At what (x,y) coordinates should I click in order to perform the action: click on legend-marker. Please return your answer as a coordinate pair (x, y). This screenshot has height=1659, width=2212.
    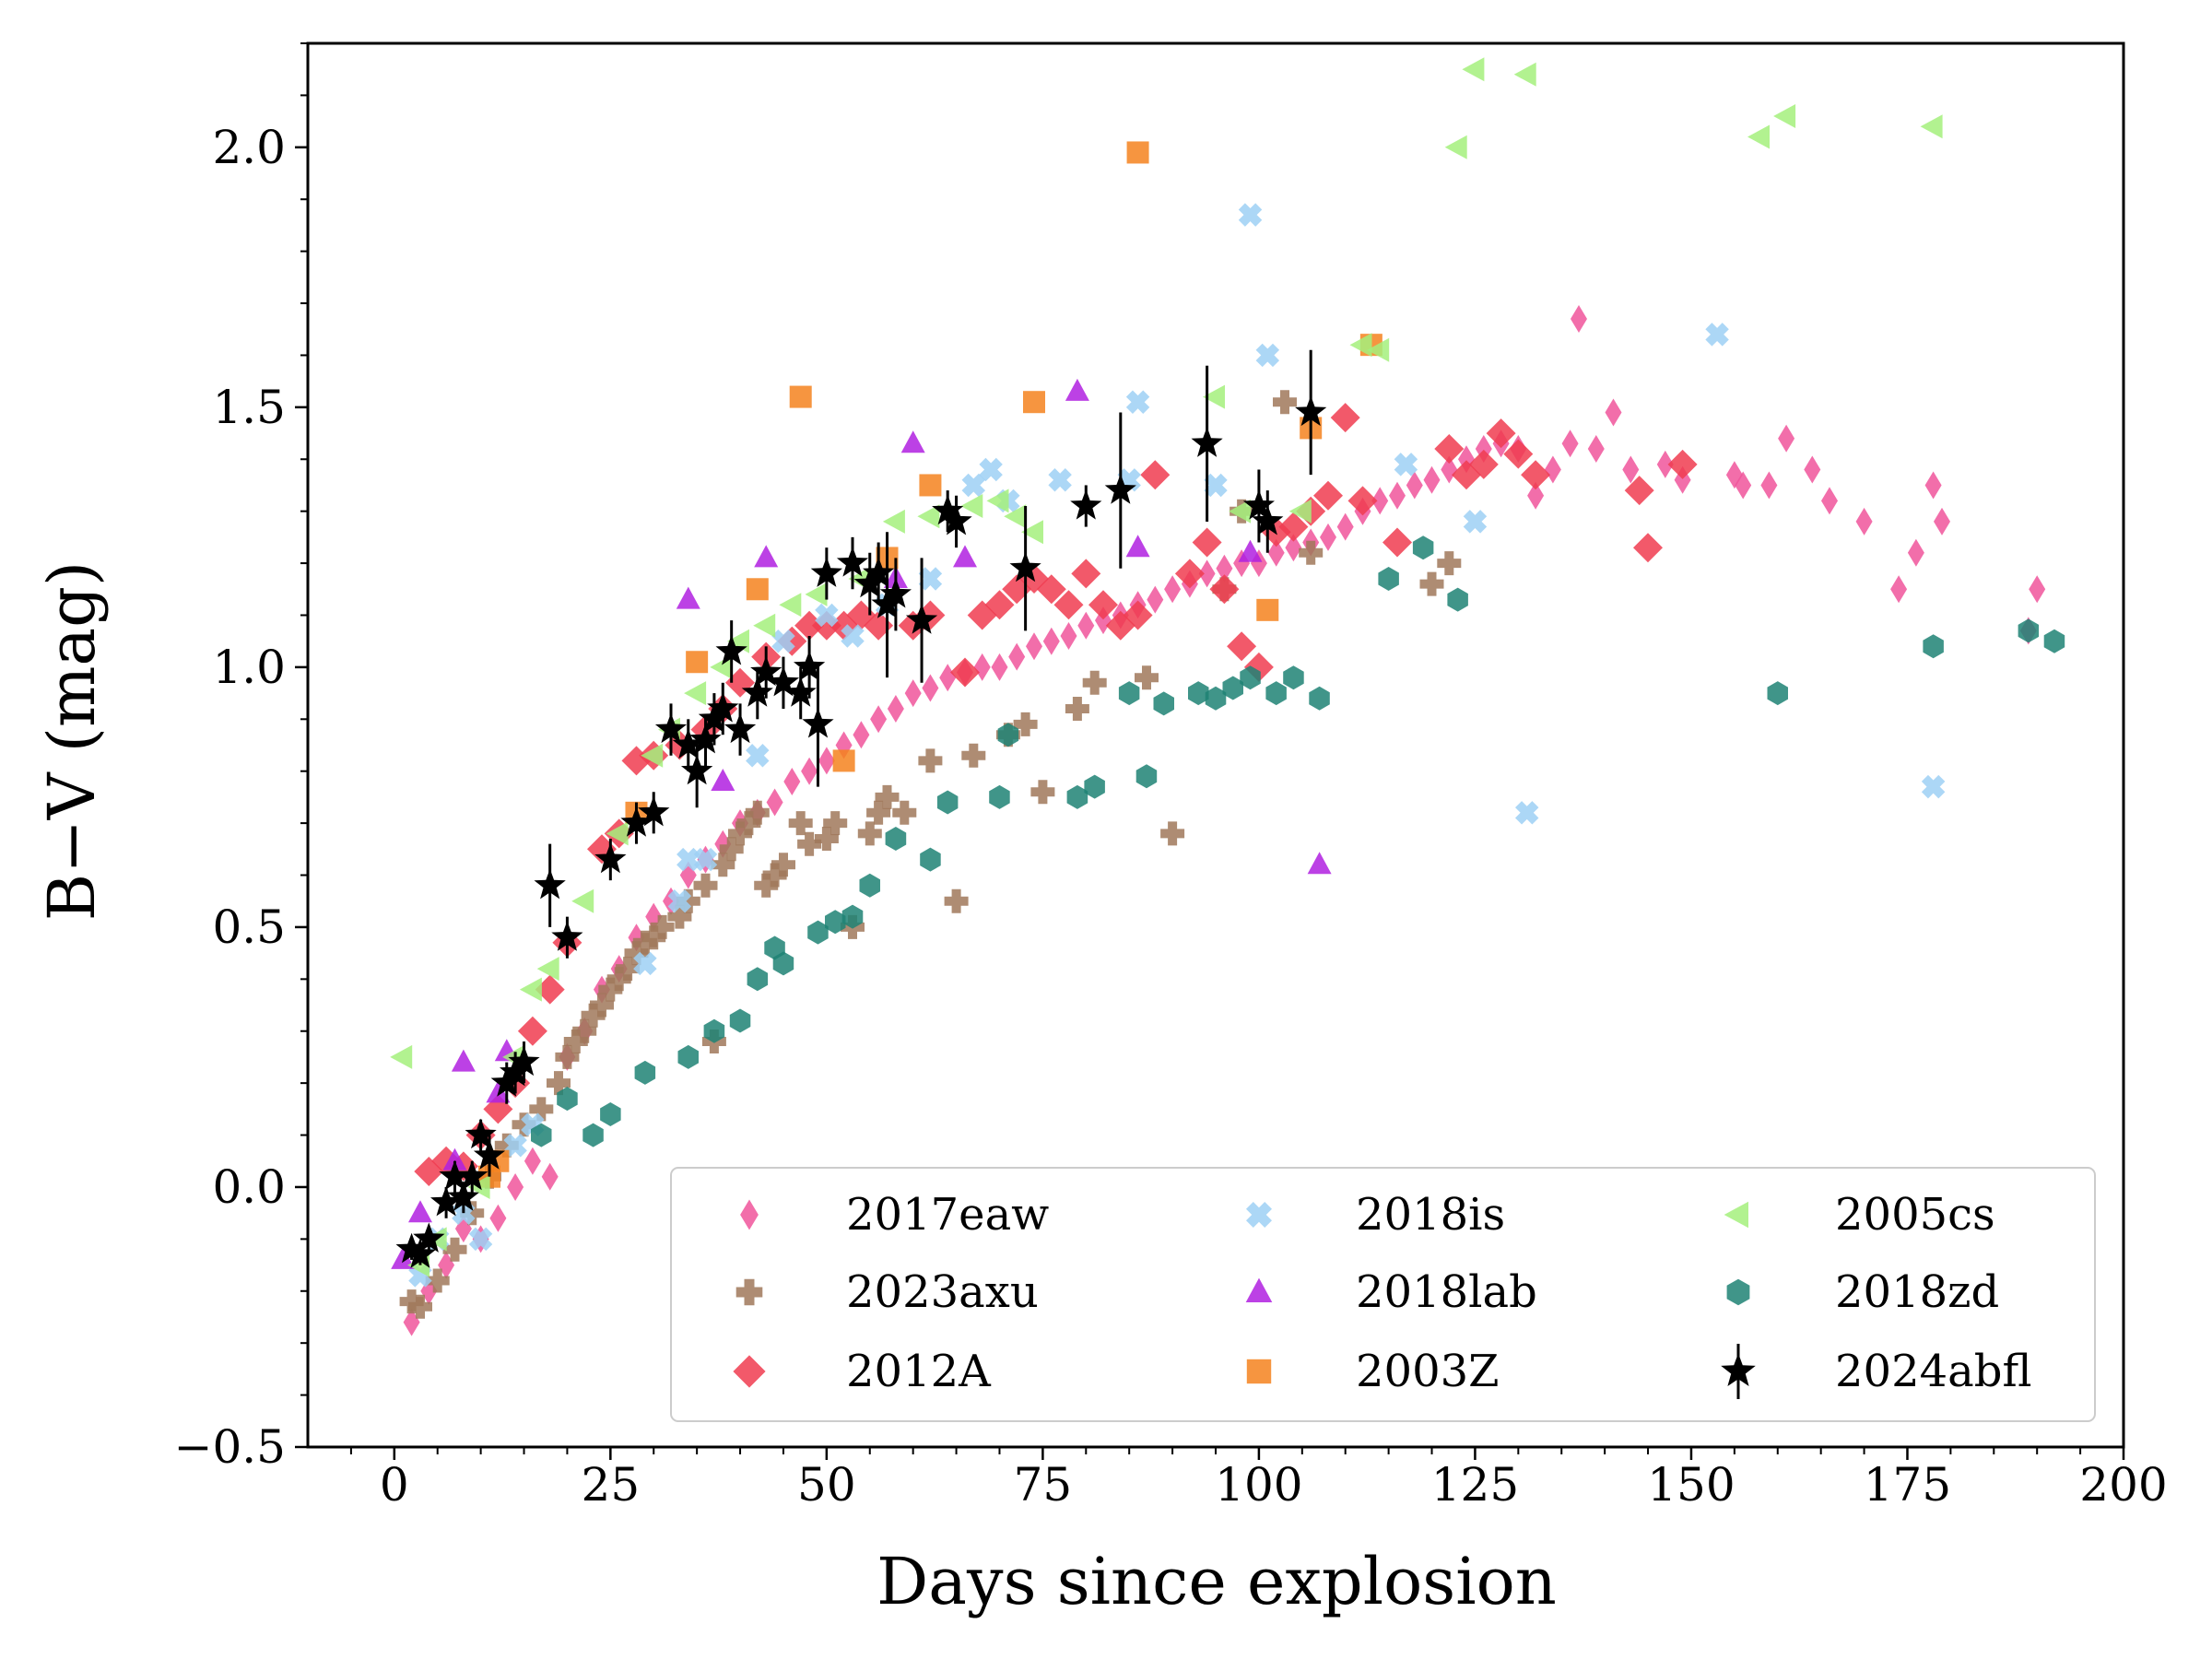
    Looking at the image, I should click on (1259, 1289).